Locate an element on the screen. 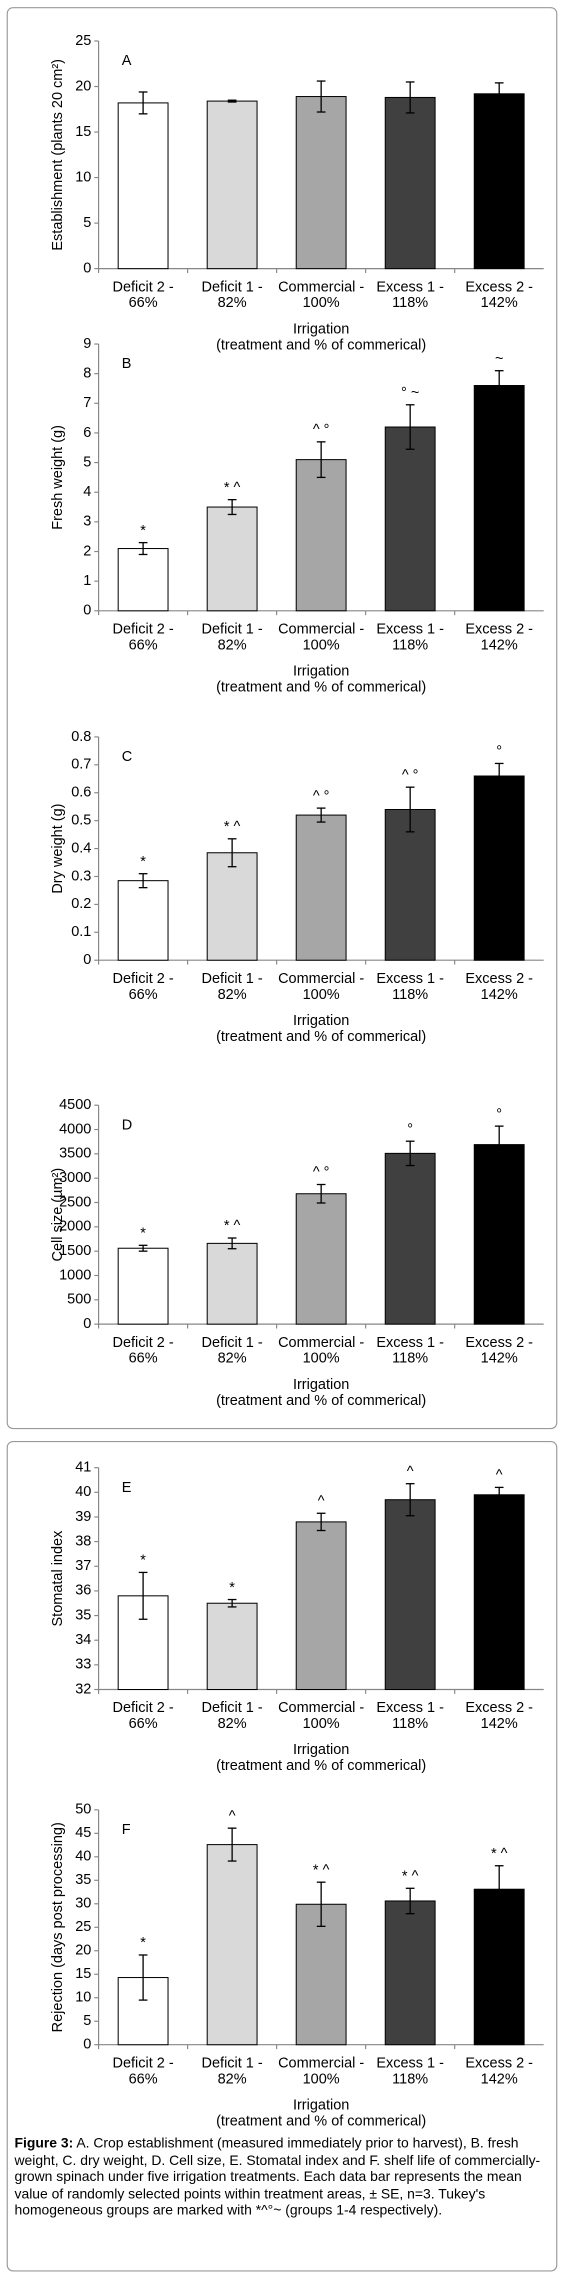  y-tick-label: 41 is located at coordinates (83, 1467).